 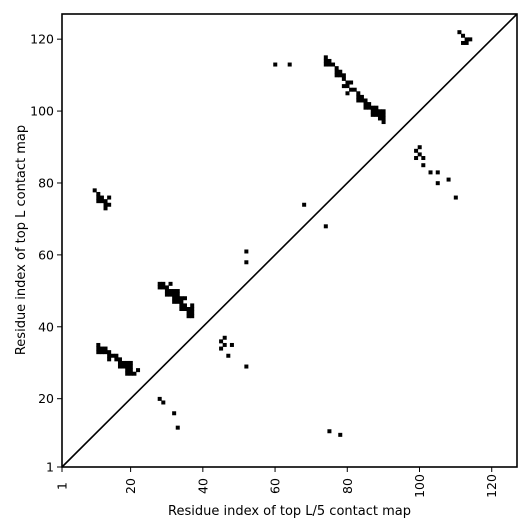 I want to click on y-tick-label: 1, so click(x=50, y=467).